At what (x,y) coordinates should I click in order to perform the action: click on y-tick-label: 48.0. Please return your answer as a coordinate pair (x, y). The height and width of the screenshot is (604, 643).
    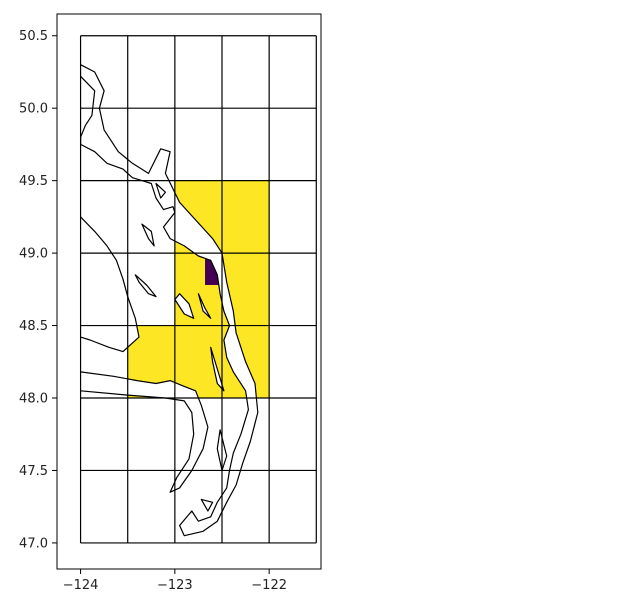
    Looking at the image, I should click on (33, 399).